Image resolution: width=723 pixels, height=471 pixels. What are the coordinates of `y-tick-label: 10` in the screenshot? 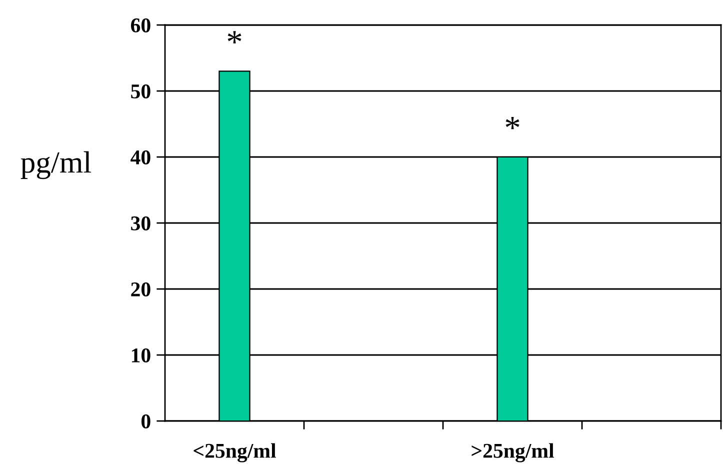 It's located at (141, 355).